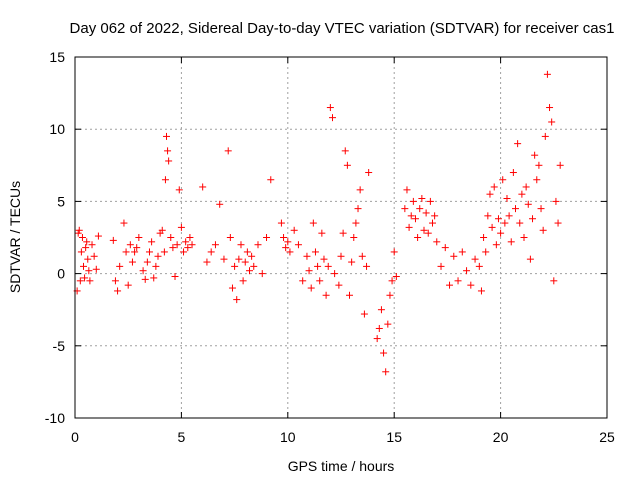 Image resolution: width=640 pixels, height=480 pixels. Describe the element at coordinates (501, 437) in the screenshot. I see `x-tick-label: 20` at that location.